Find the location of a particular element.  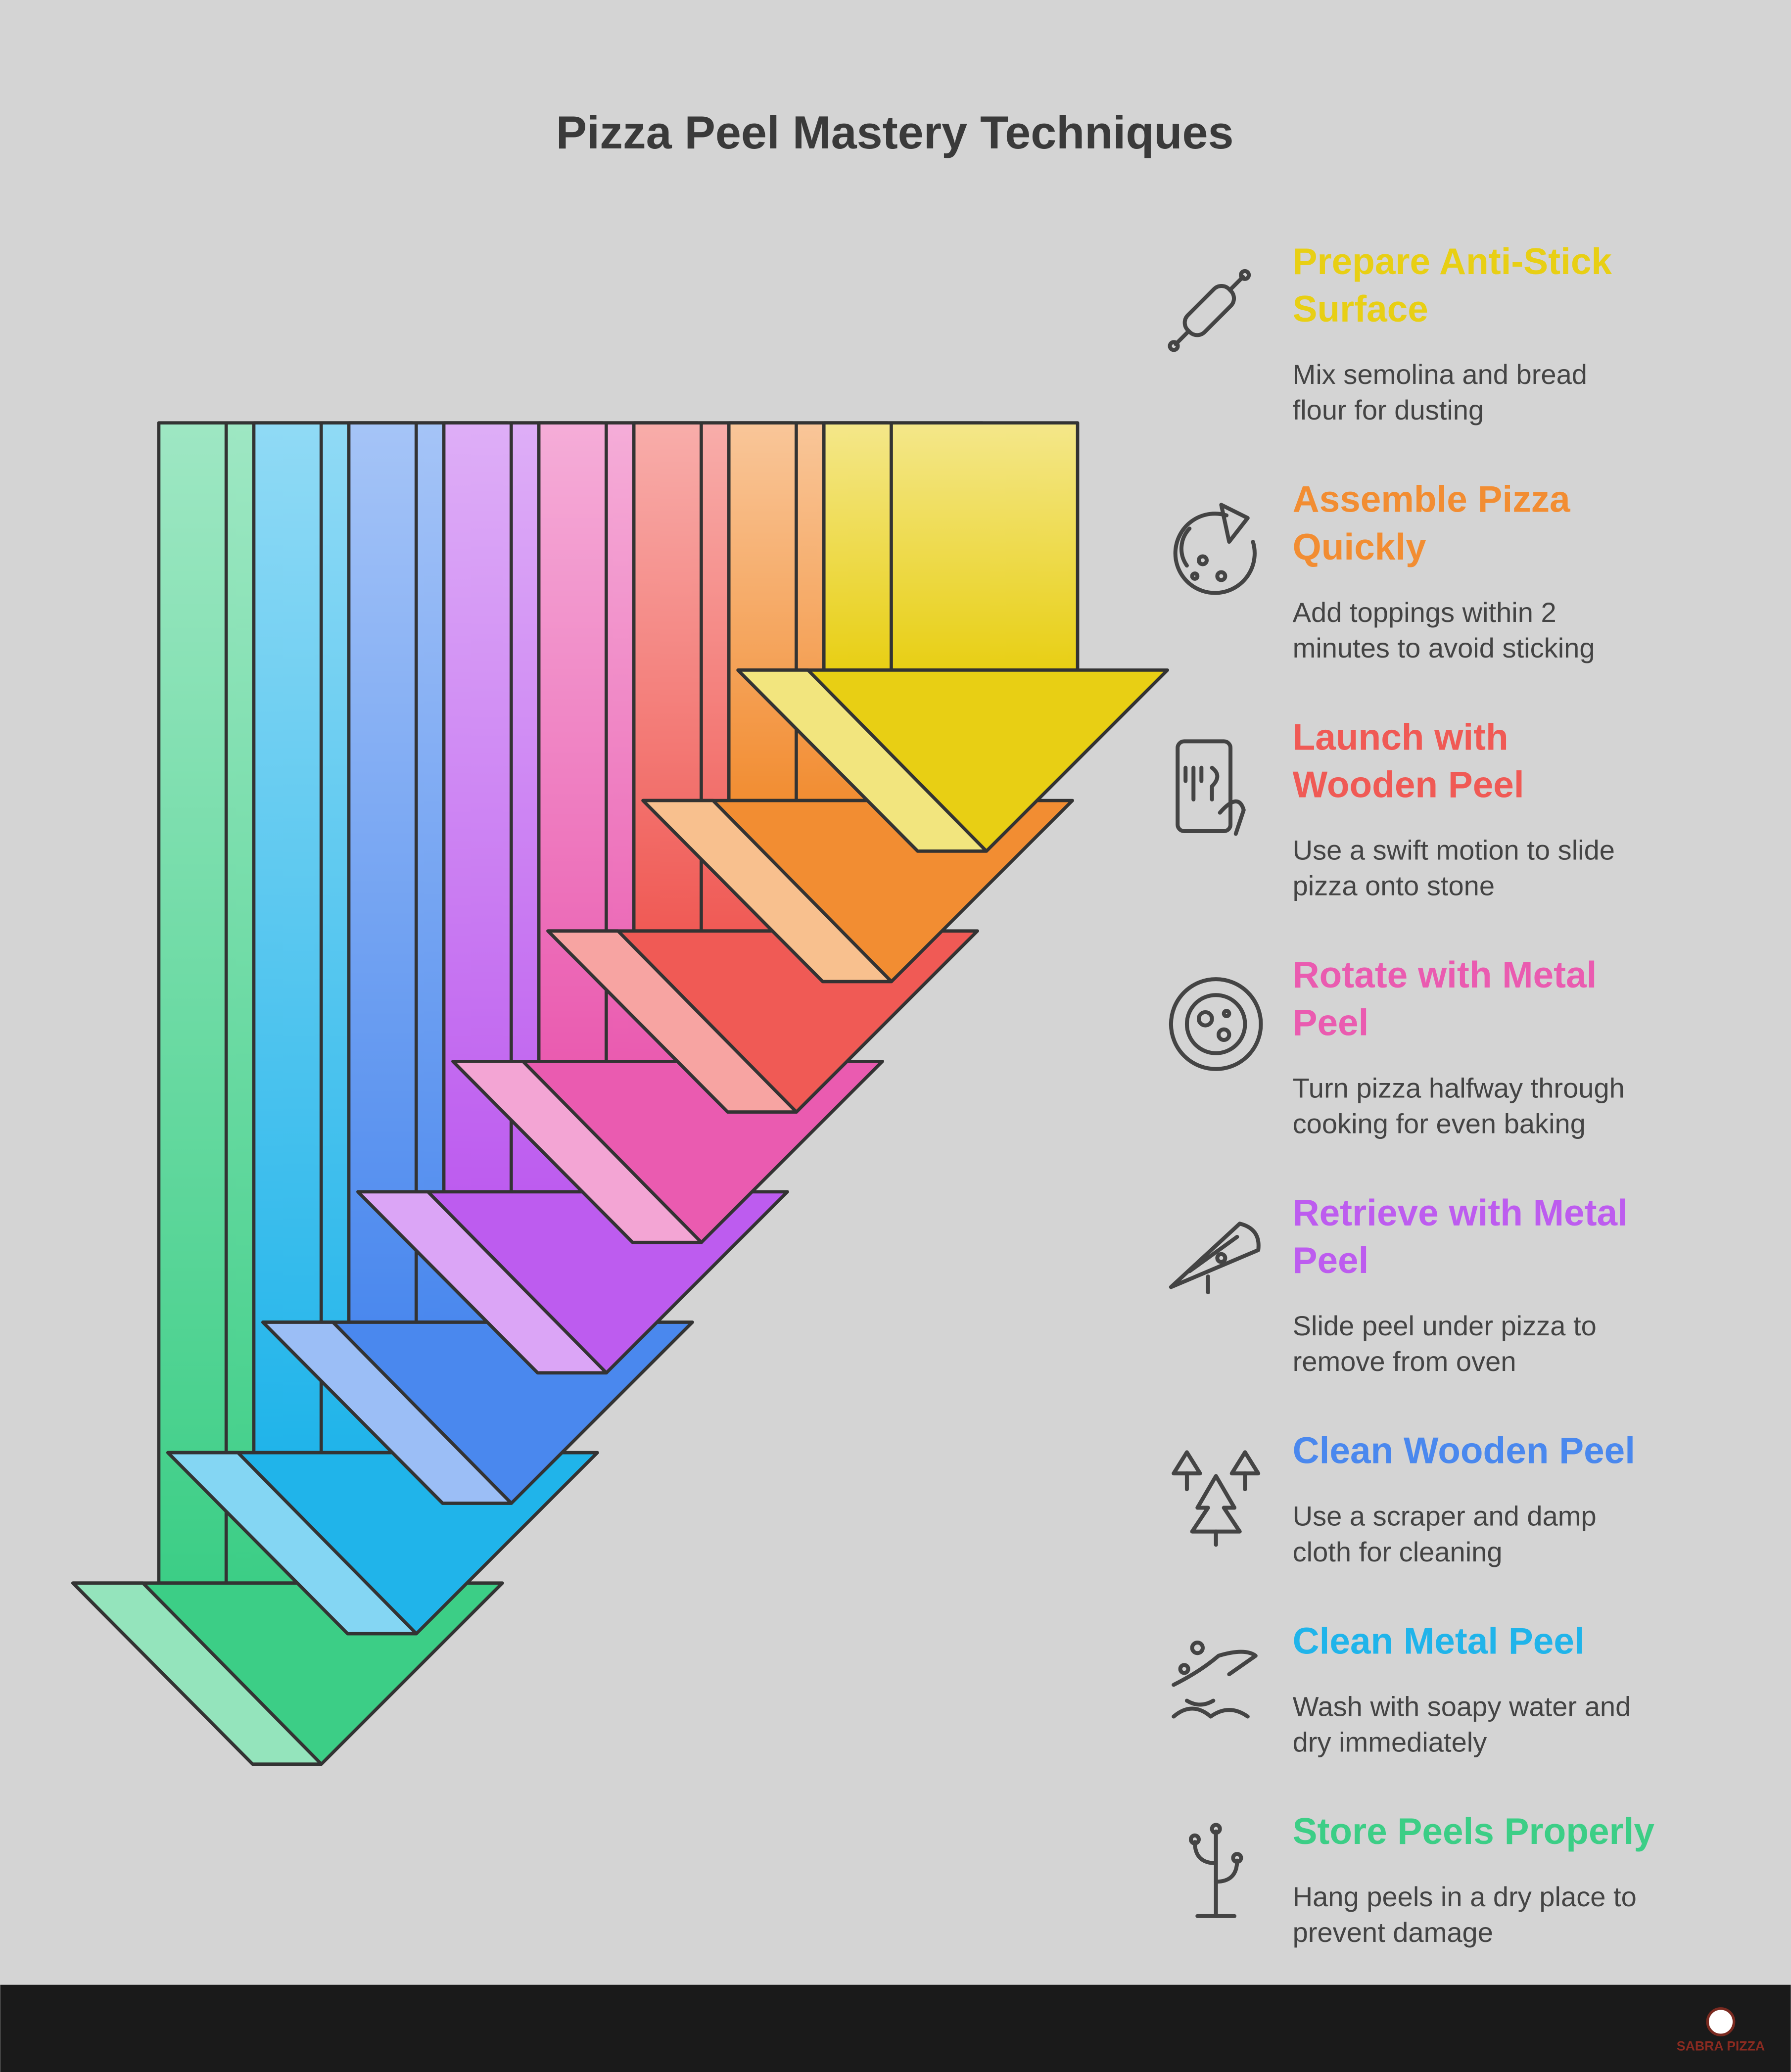

item-title: Surface is located at coordinates (1360, 309).